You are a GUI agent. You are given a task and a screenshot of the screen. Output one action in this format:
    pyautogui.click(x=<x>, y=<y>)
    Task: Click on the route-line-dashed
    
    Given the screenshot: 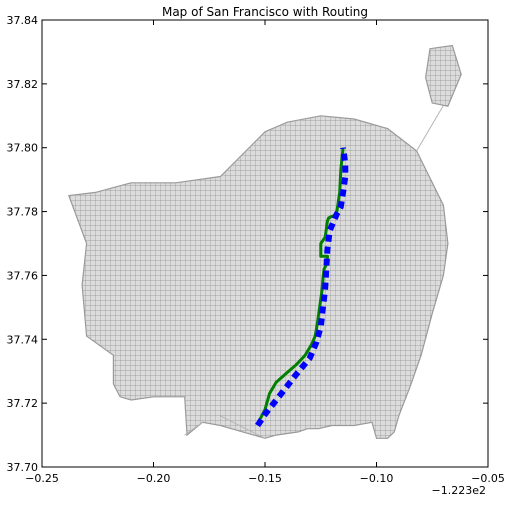 What is the action you would take?
    pyautogui.click(x=302, y=287)
    